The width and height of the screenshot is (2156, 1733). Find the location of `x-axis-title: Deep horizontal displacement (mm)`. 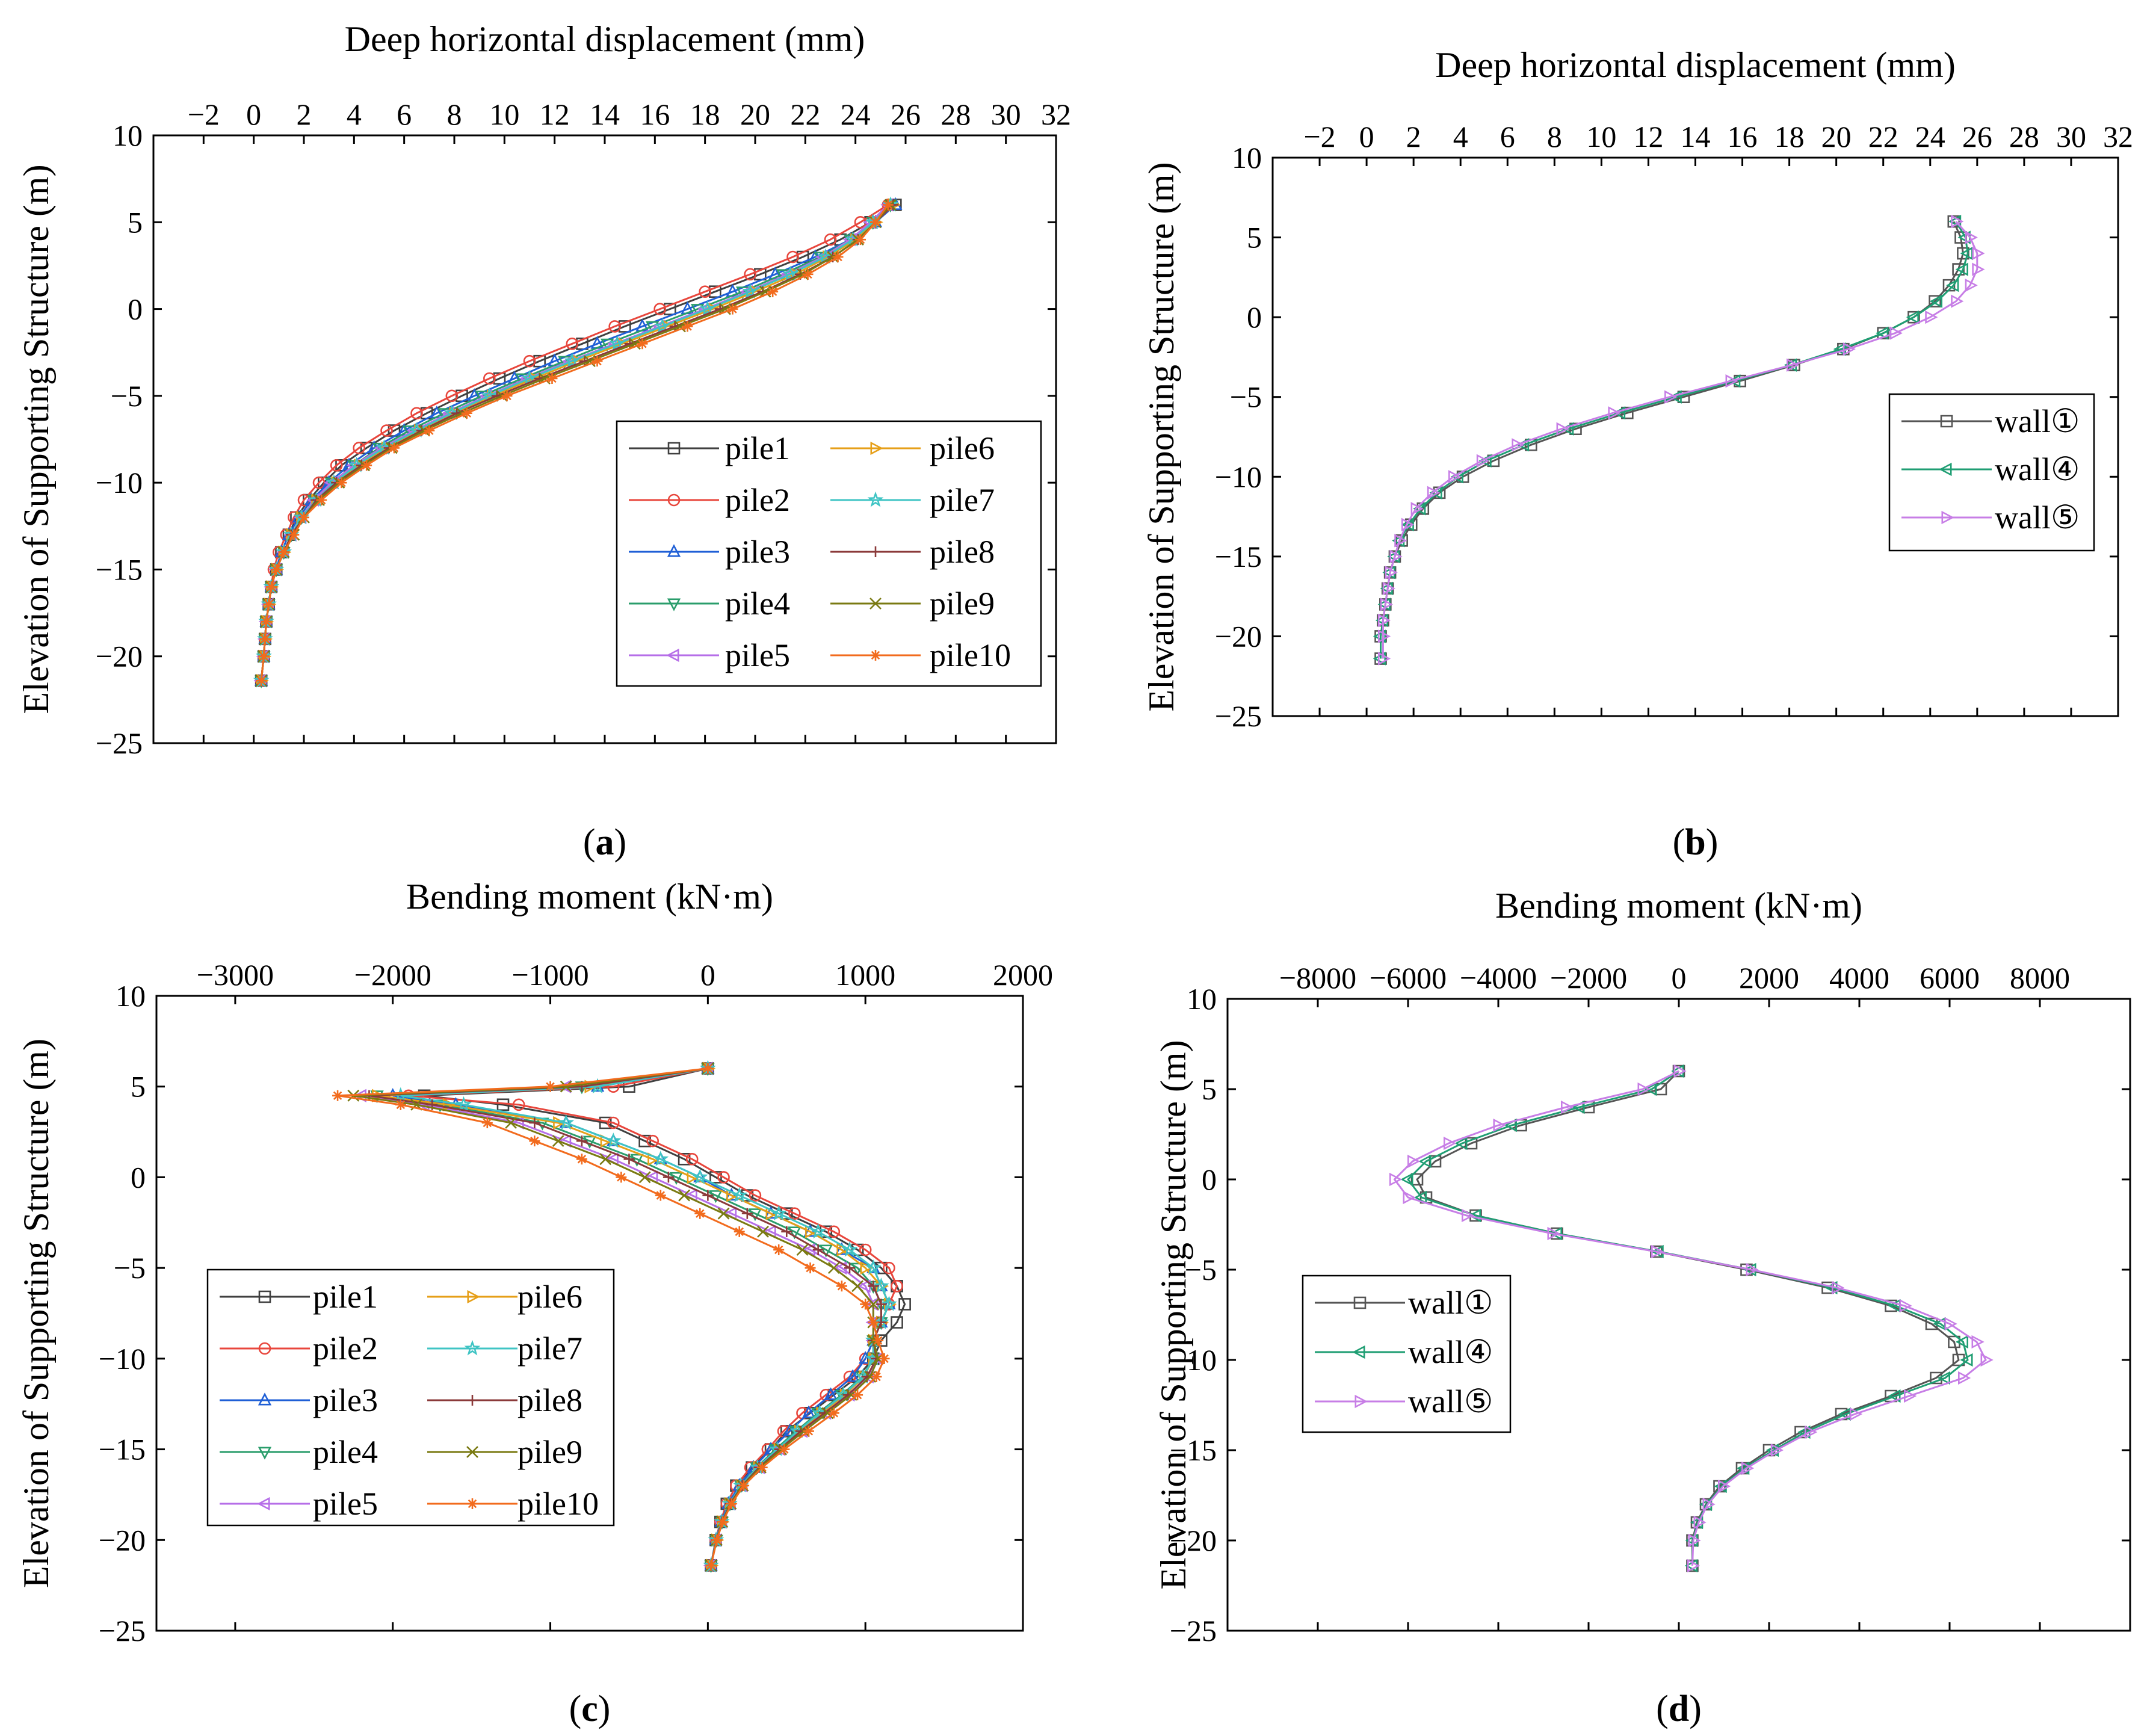

x-axis-title: Deep horizontal displacement (mm) is located at coordinates (605, 39).